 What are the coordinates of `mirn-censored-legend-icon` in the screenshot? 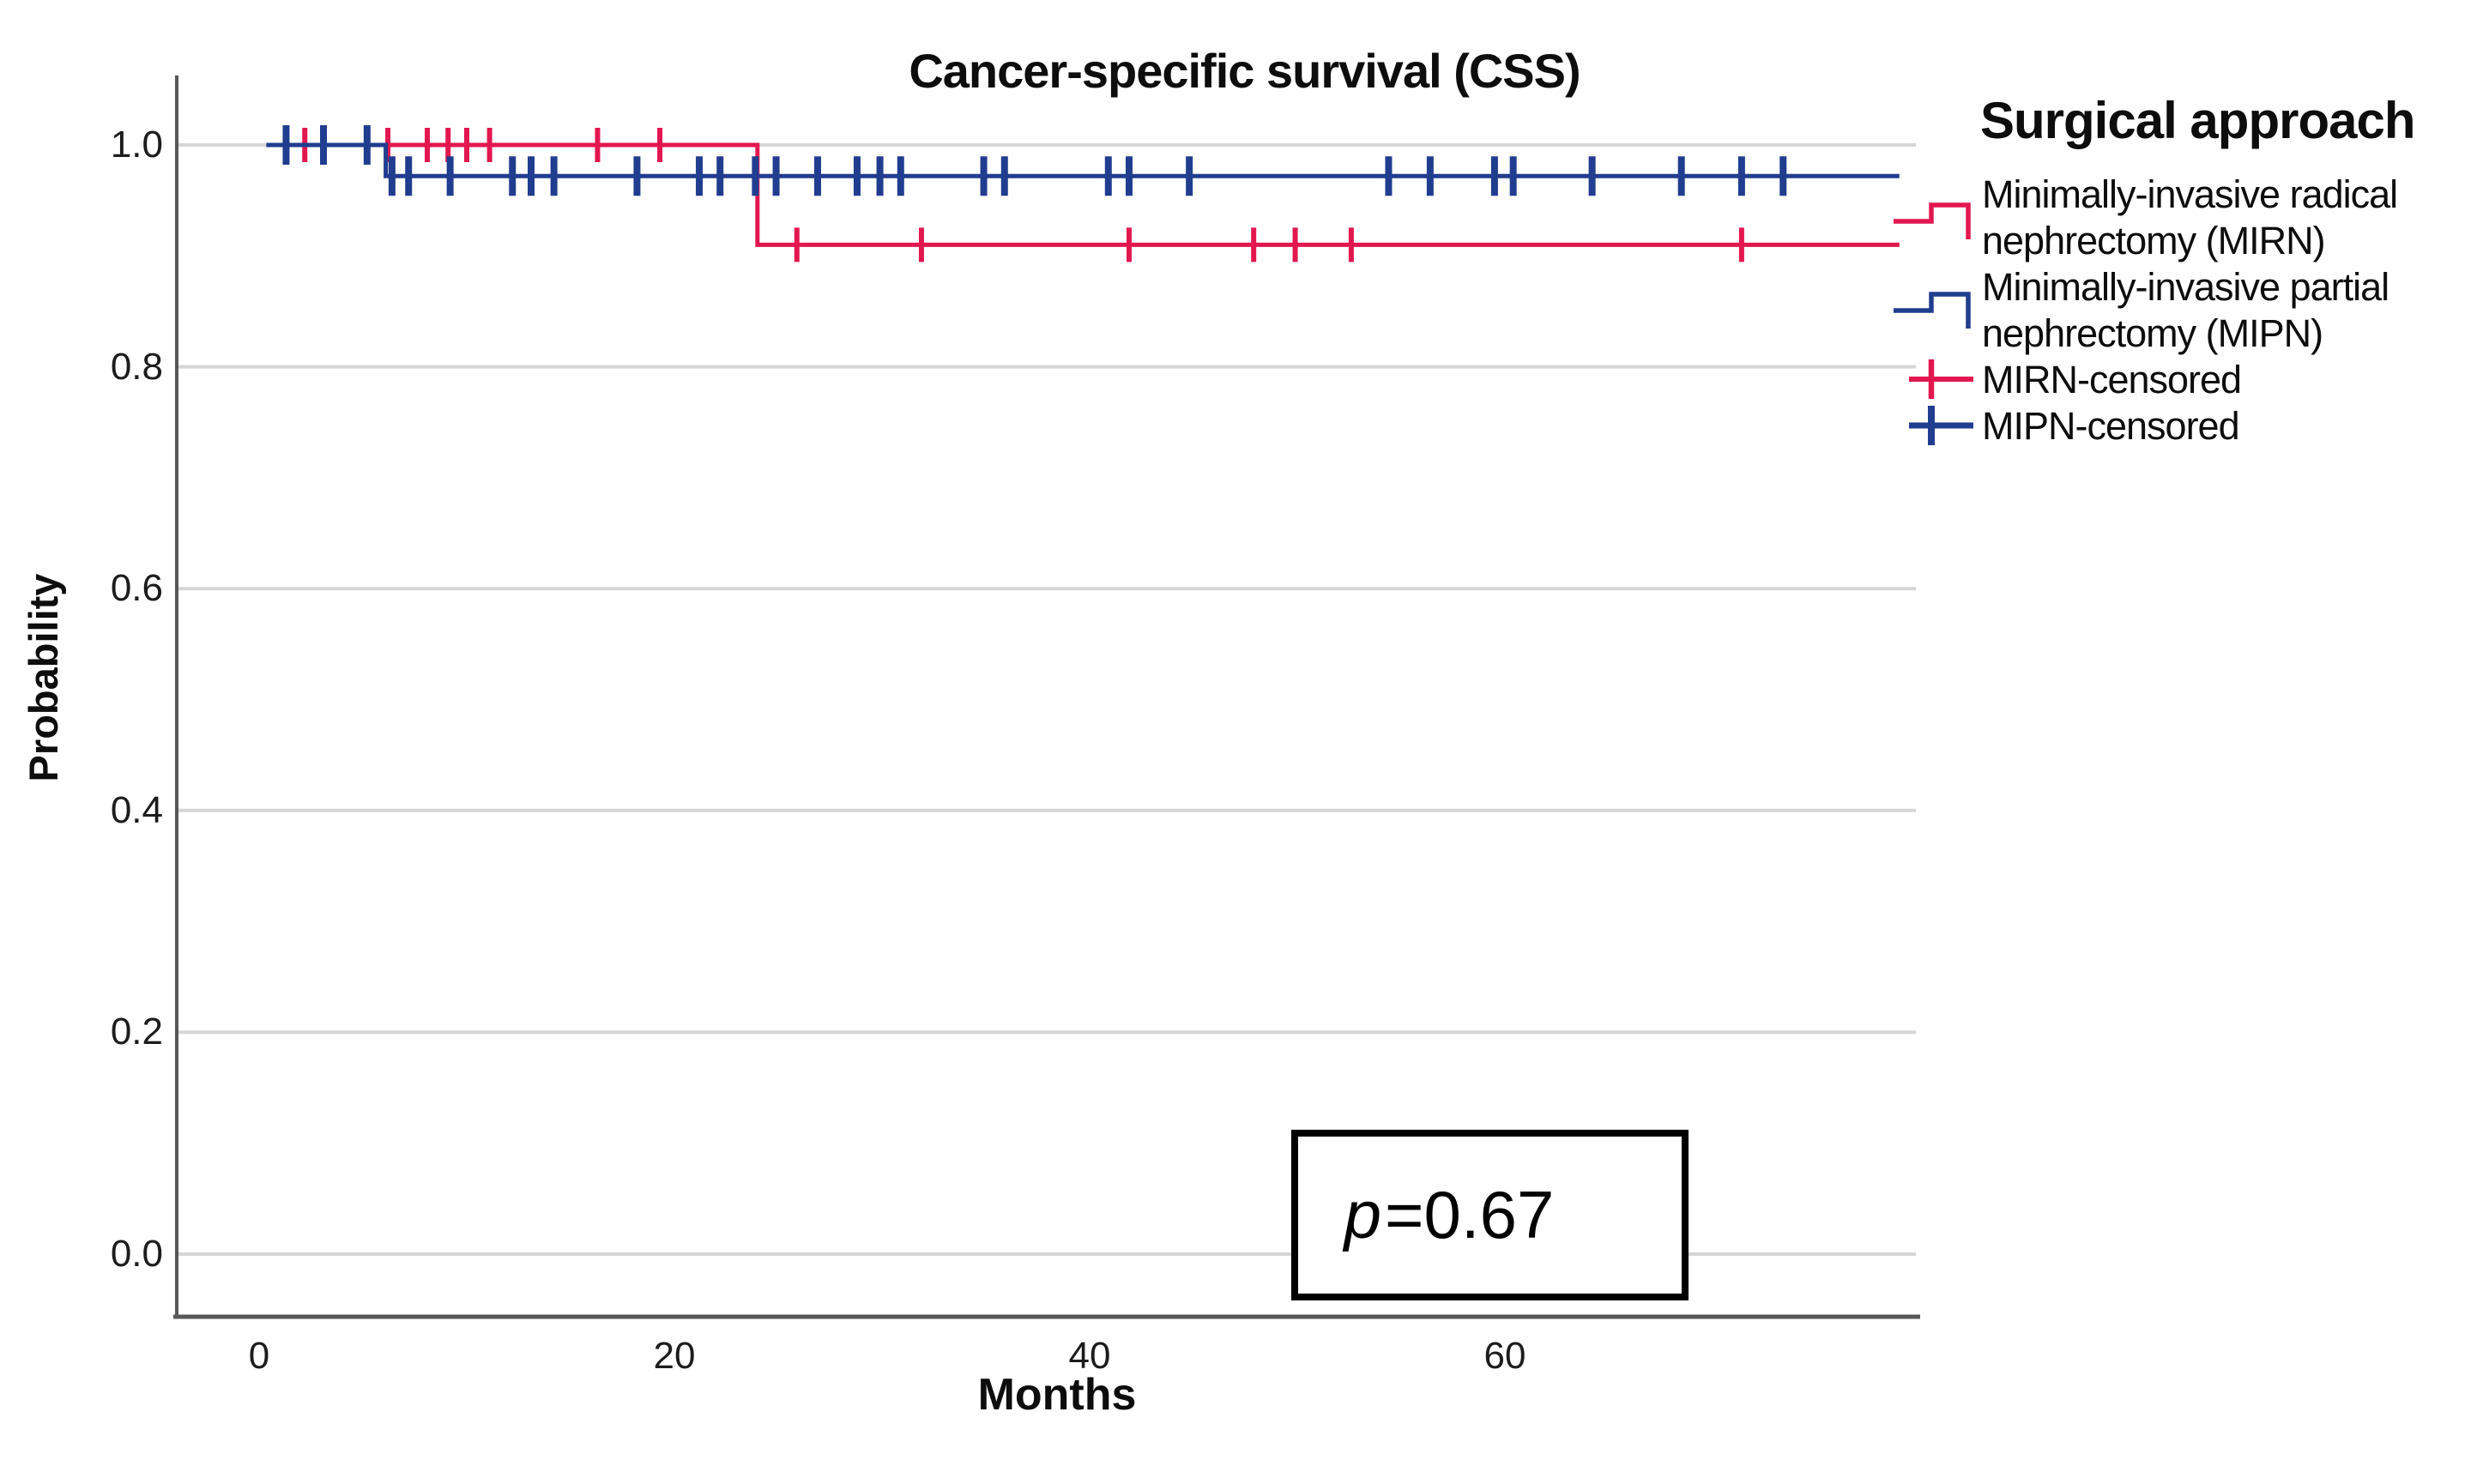 It's located at (1941, 379).